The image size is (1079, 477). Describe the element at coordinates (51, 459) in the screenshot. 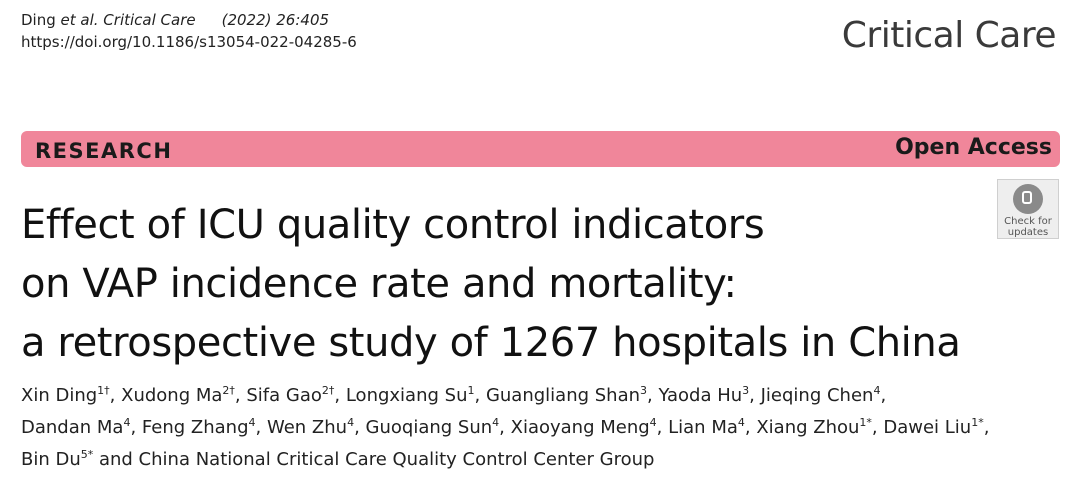

I see `author-name: Bin Du` at that location.